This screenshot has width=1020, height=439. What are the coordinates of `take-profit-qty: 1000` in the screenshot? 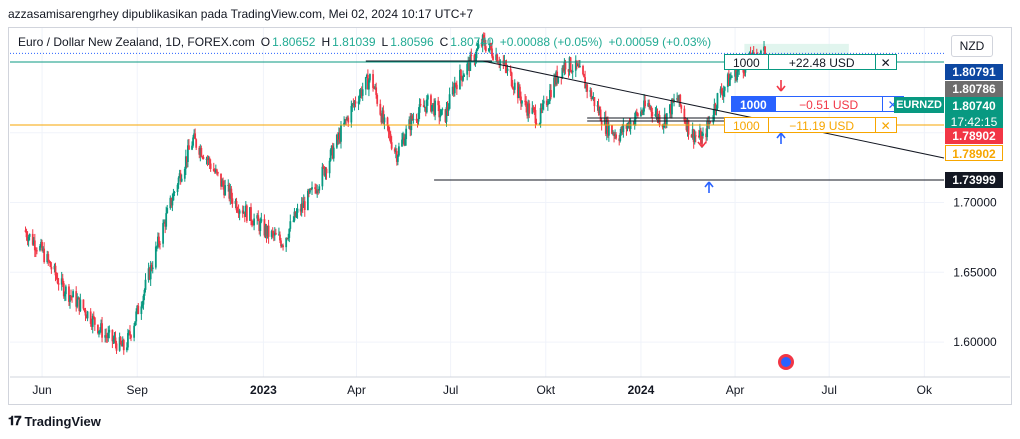 It's located at (747, 62).